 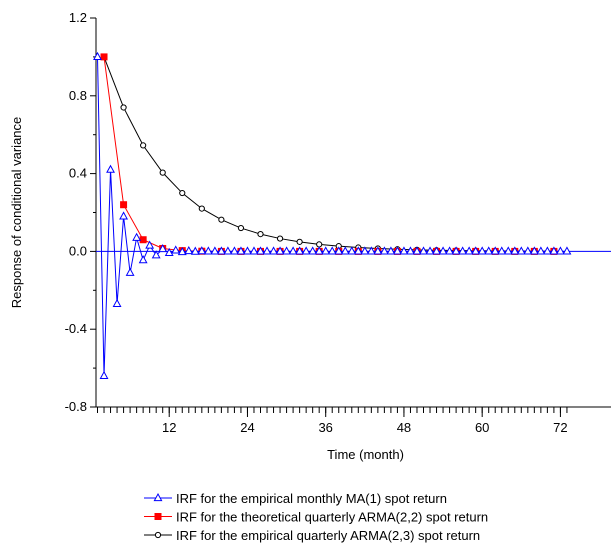 I want to click on x-axis-title: Time (month), so click(x=365, y=454).